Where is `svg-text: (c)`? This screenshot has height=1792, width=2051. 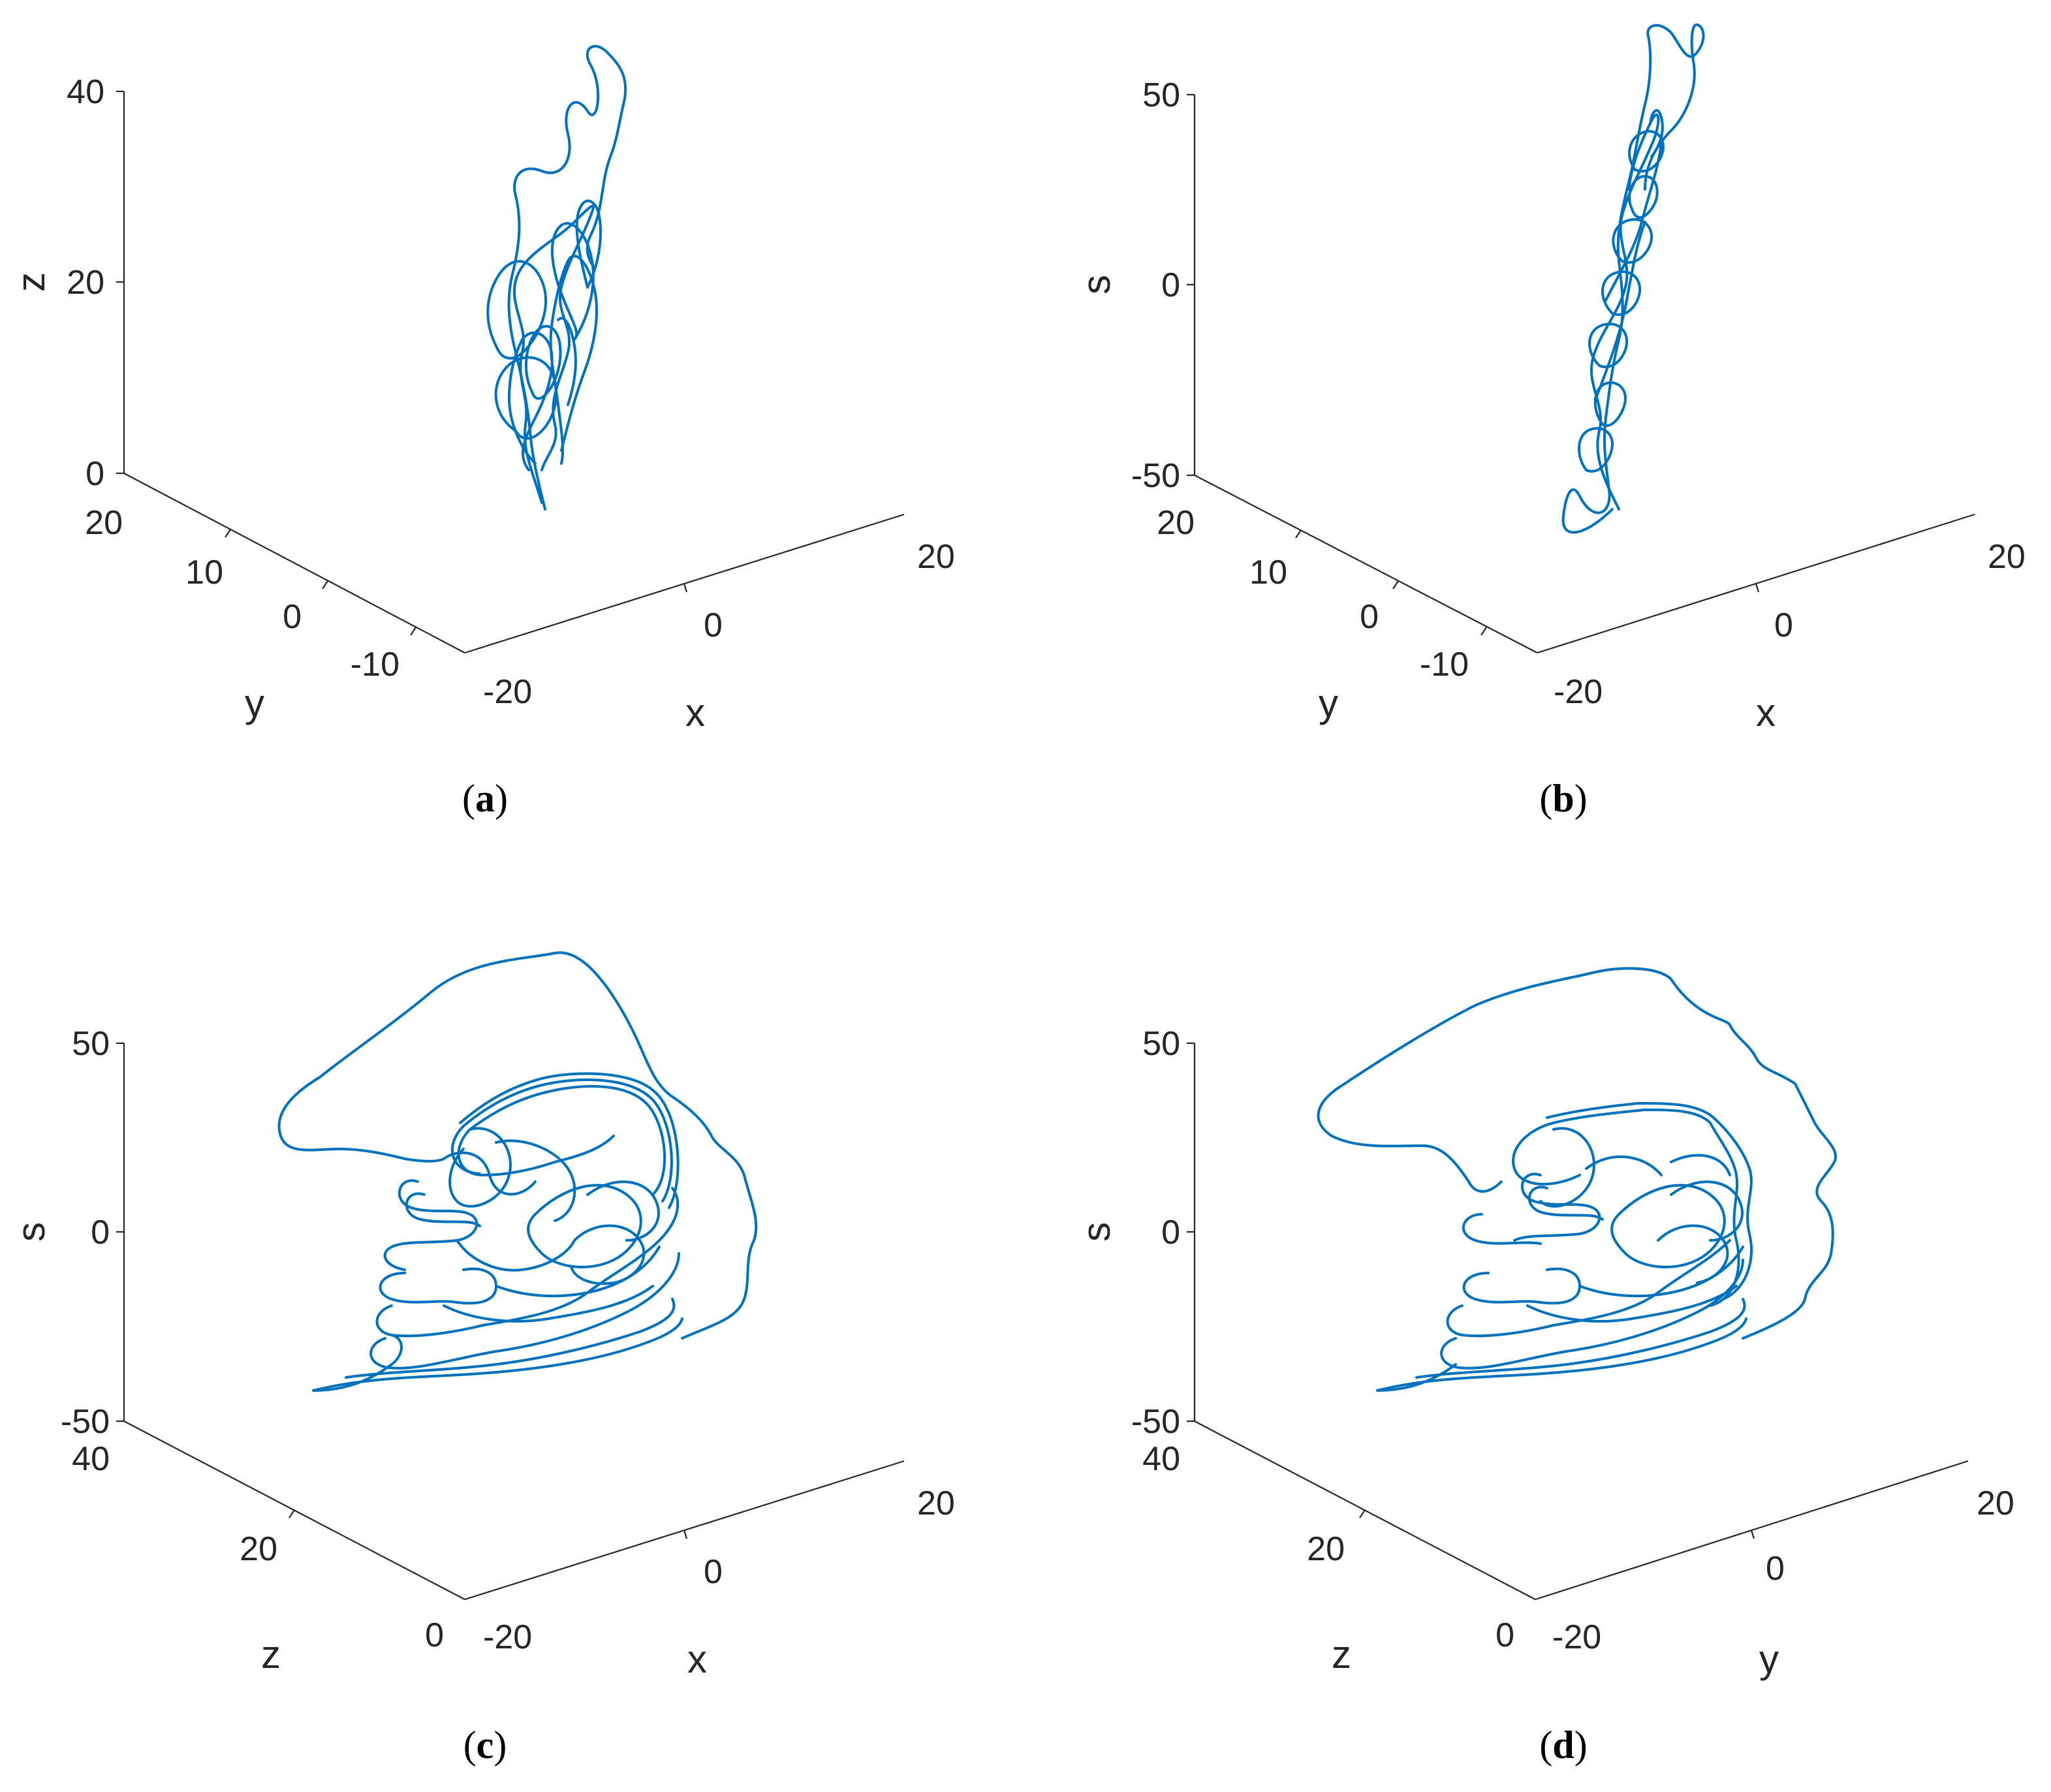 svg-text: (c) is located at coordinates (485, 1745).